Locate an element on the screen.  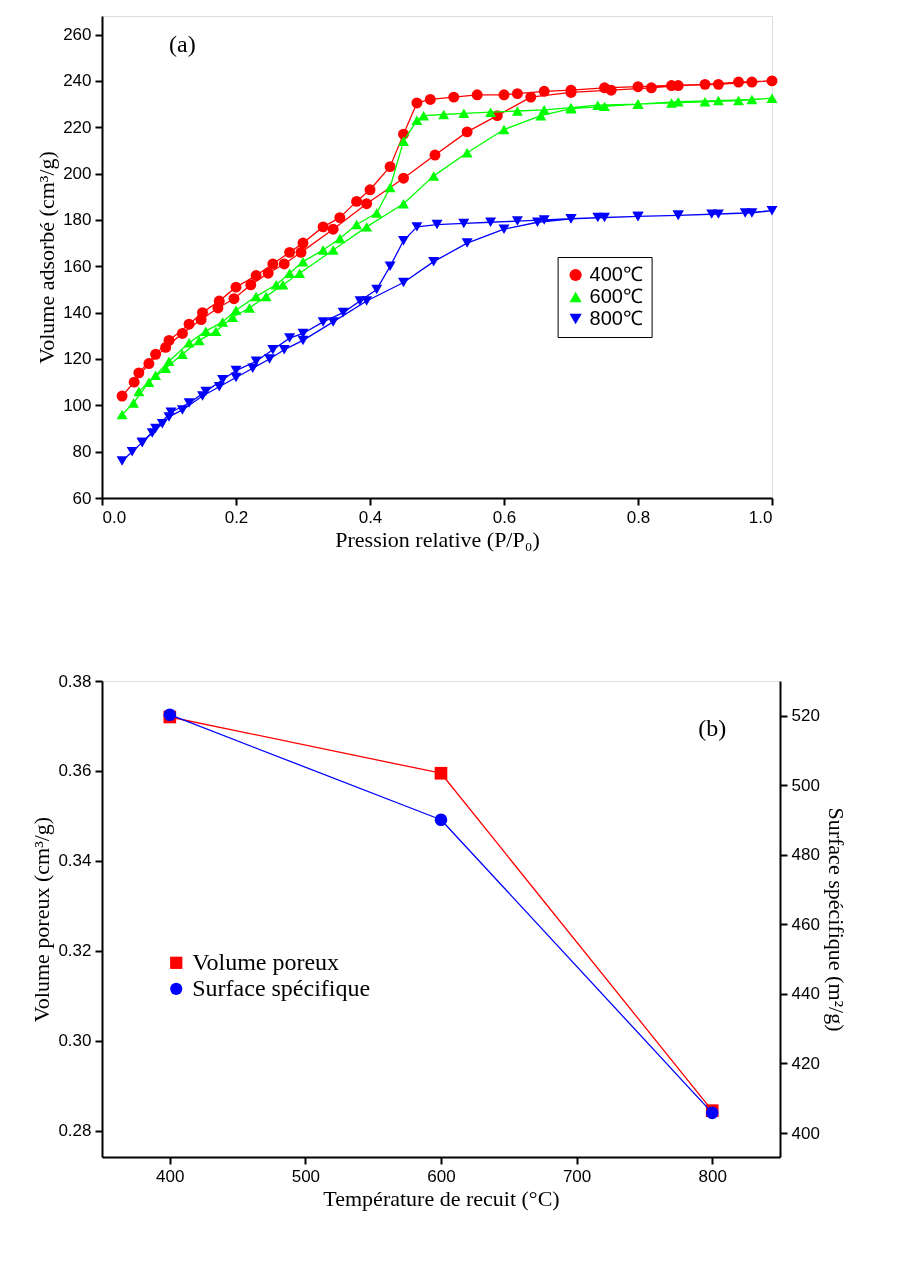
annotation: (a) is located at coordinates (182, 43).